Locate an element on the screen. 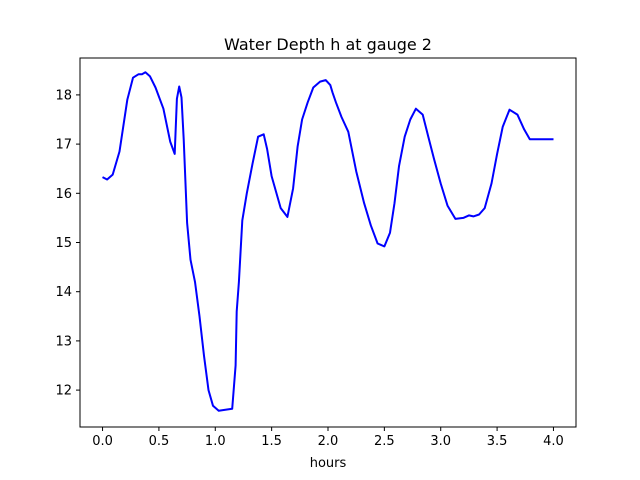 The image size is (640, 480). x-tick-label: 1.5 is located at coordinates (271, 441).